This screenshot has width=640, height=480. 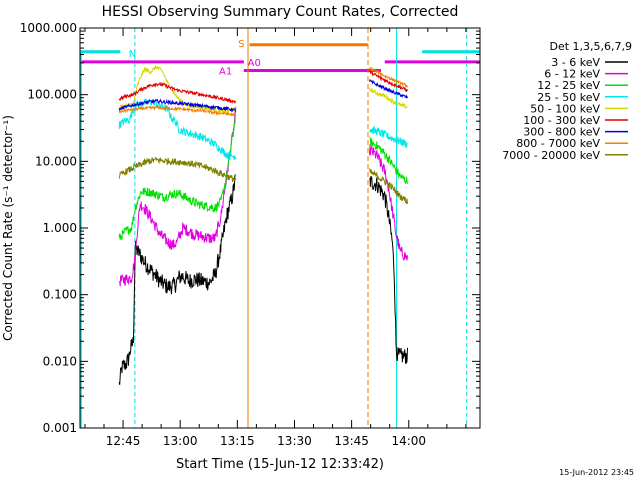 I want to click on y-tick-label: 1.000, so click(x=60, y=228).